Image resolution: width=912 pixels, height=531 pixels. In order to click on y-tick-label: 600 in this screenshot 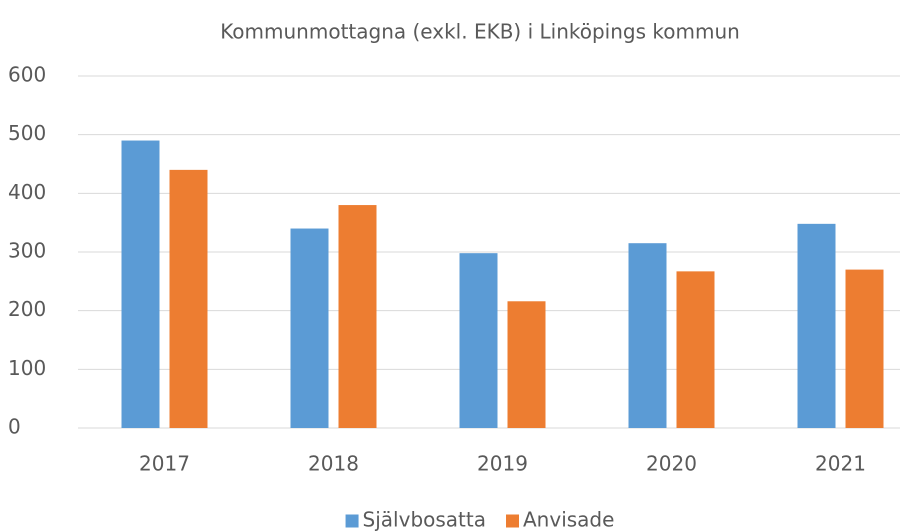, I will do `click(27, 75)`.